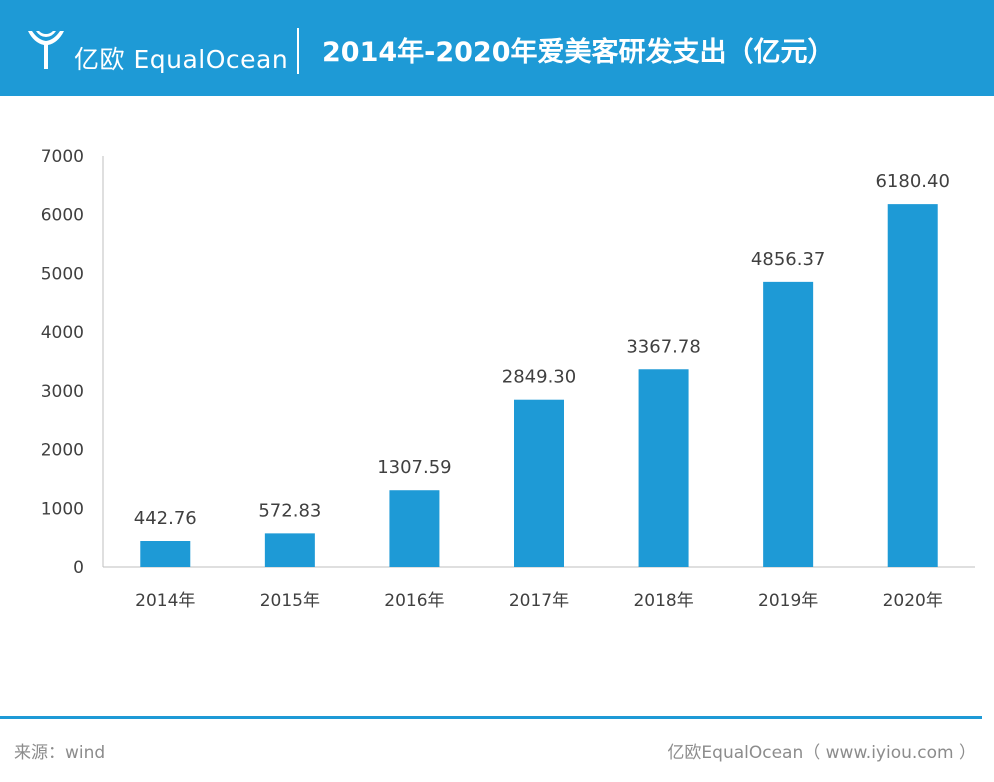  Describe the element at coordinates (60, 753) in the screenshot. I see `source-note: 来源：wind` at that location.